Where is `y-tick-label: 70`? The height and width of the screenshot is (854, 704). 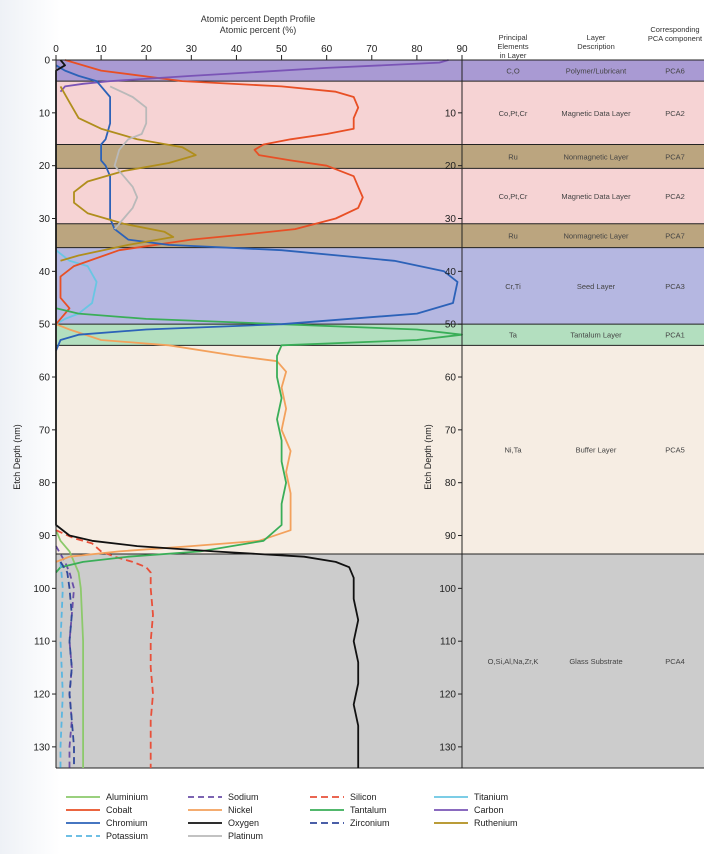
y-tick-label: 70 is located at coordinates (45, 430).